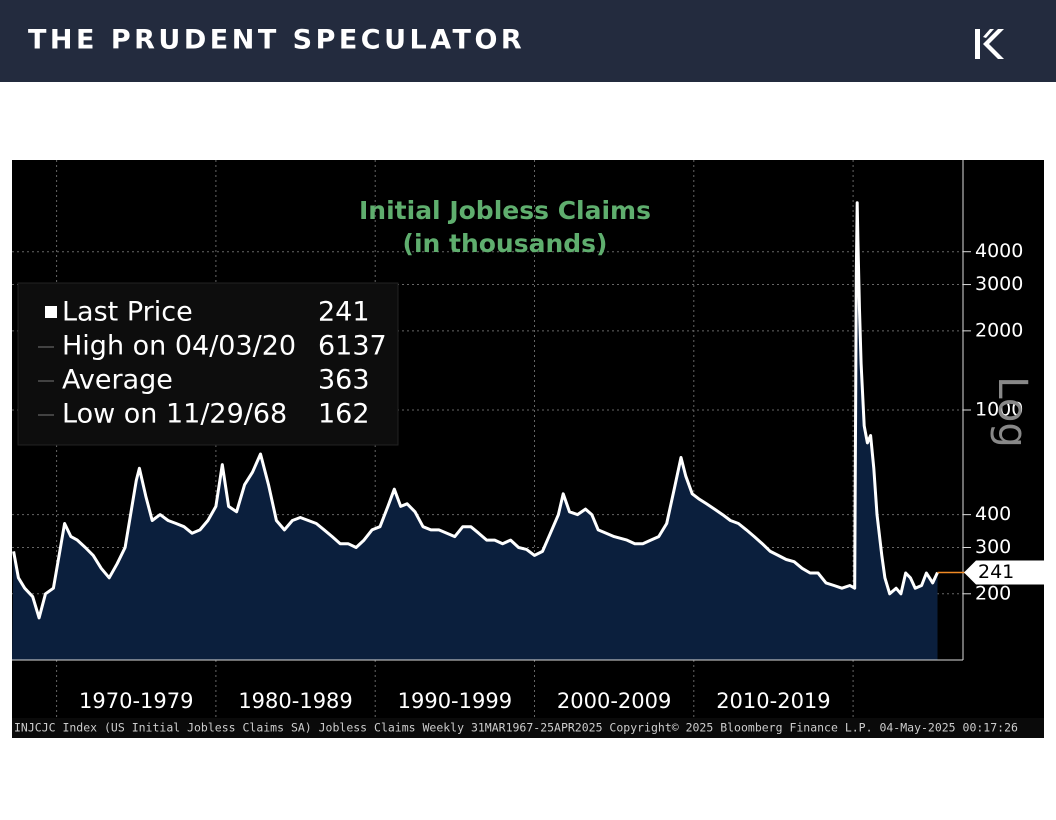  What do you see at coordinates (344, 414) in the screenshot?
I see `legend-value: 162` at bounding box center [344, 414].